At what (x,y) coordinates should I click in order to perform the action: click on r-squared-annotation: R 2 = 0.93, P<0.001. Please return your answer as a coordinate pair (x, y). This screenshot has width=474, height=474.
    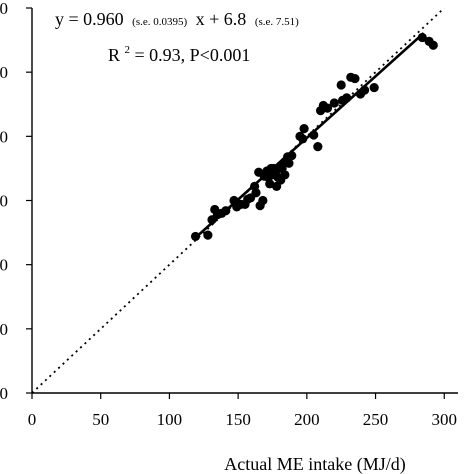
    Looking at the image, I should click on (179, 51).